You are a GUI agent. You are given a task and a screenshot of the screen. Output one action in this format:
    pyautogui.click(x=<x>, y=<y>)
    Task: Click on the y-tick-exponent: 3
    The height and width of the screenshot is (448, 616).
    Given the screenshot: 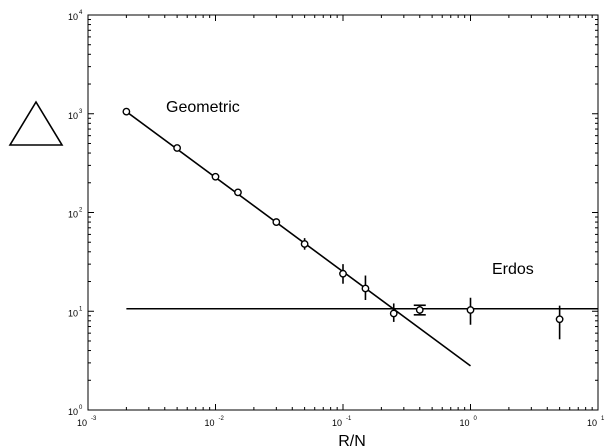 What is the action you would take?
    pyautogui.click(x=81, y=112)
    